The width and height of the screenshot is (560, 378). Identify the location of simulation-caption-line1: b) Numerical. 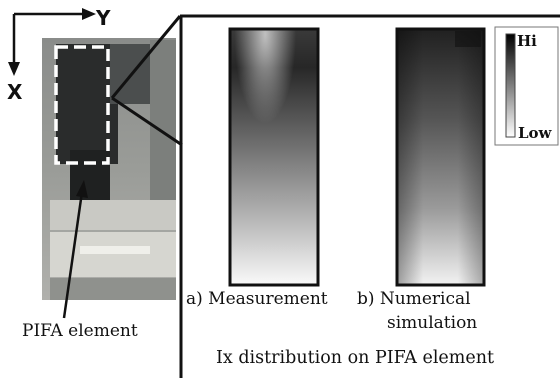
(414, 299).